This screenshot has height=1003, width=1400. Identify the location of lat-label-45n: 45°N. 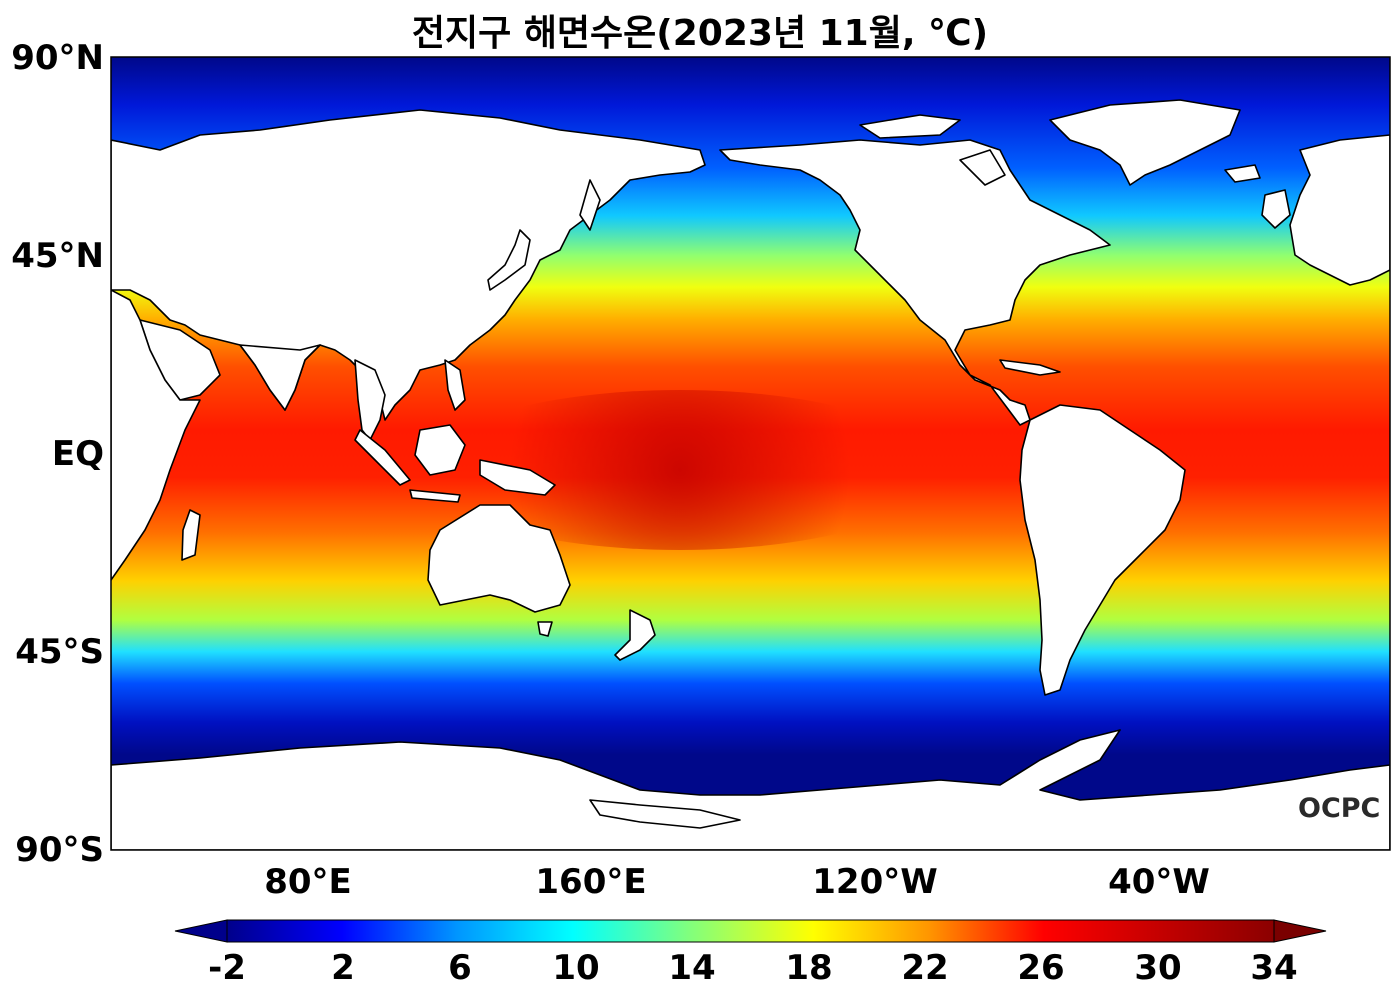
(57, 256).